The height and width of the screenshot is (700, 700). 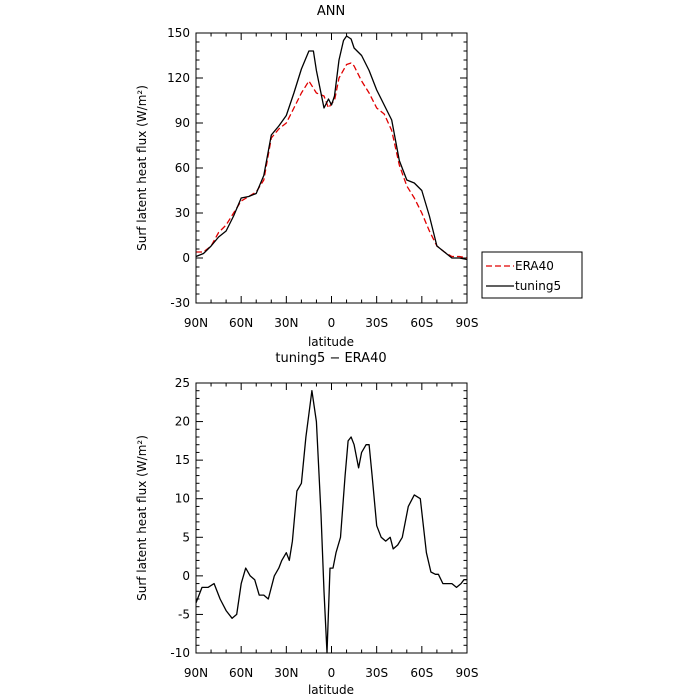 I want to click on bottom-chart-series, so click(x=331, y=522).